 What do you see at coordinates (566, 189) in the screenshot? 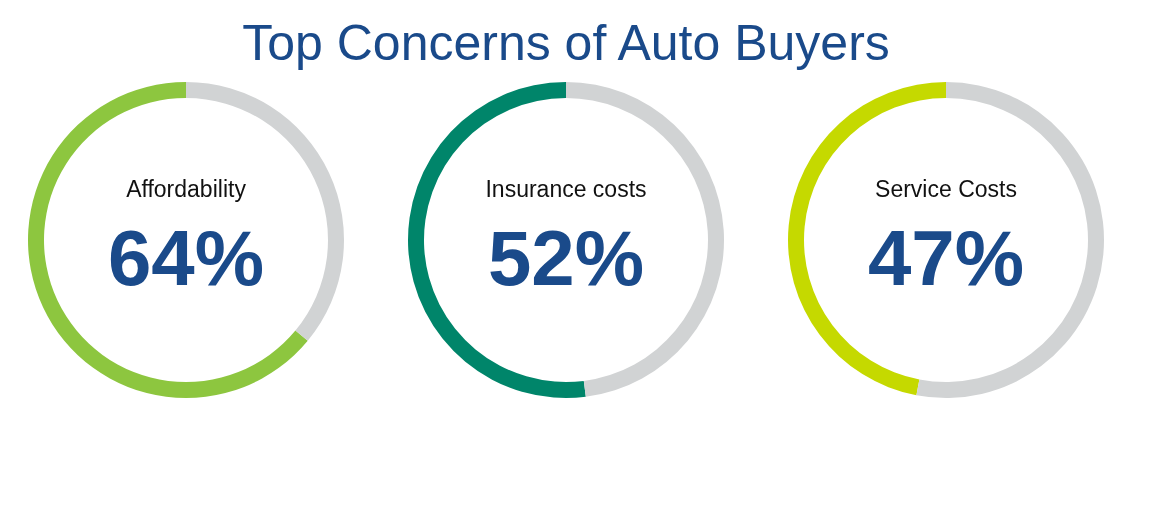
I see `slice-label: Insurance costs` at bounding box center [566, 189].